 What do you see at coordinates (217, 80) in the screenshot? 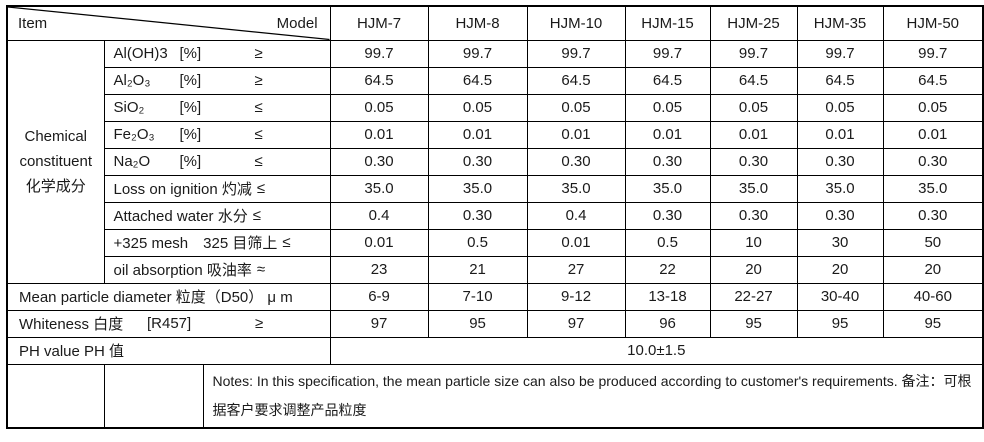
I see `row-label-cell: Al₂O₃ [%] ≥` at bounding box center [217, 80].